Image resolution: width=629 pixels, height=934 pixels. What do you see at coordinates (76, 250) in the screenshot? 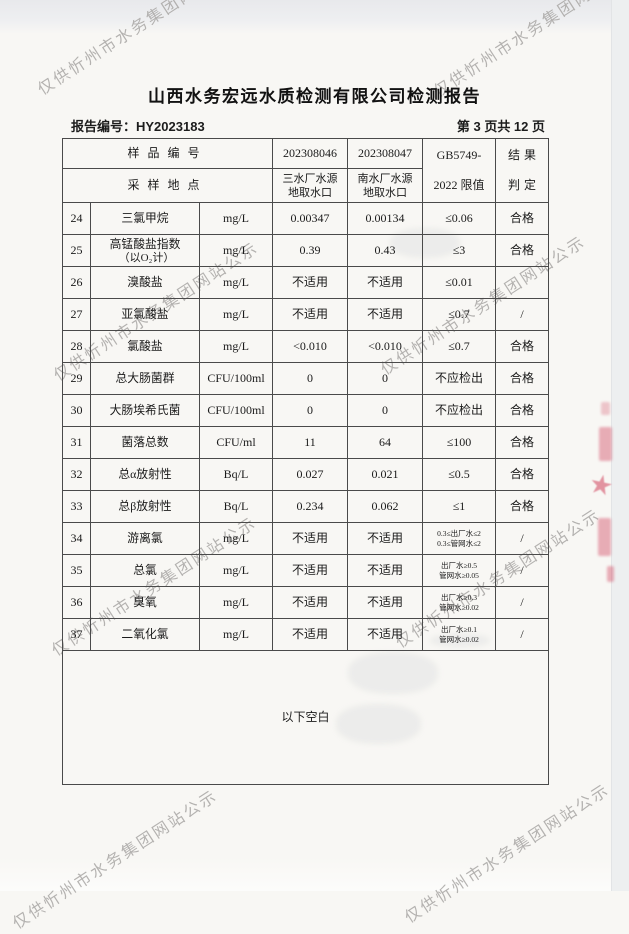
I see `row-number: 25` at bounding box center [76, 250].